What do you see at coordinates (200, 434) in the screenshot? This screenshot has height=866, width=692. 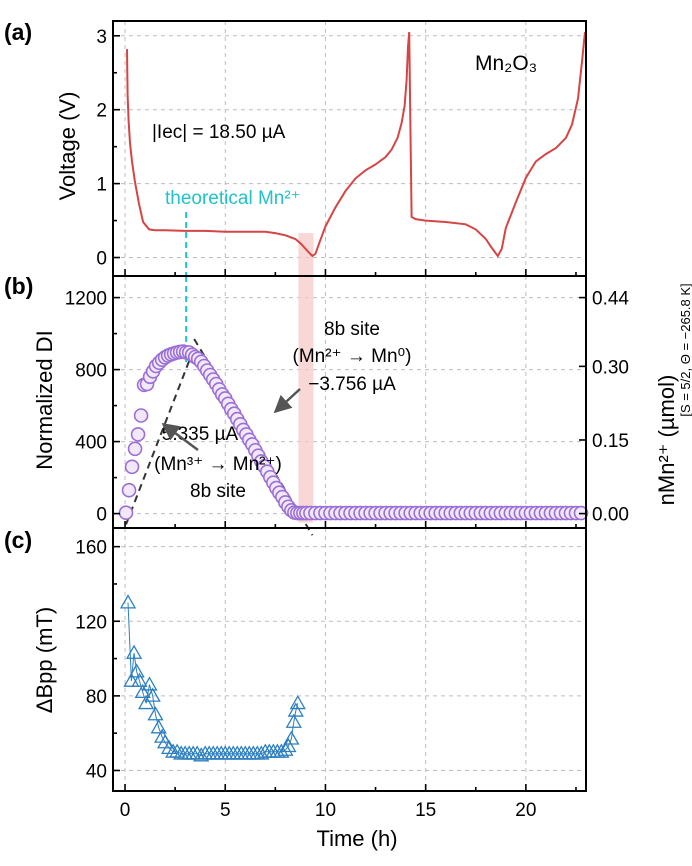 I see `up-rate-label: 5.335 µA` at bounding box center [200, 434].